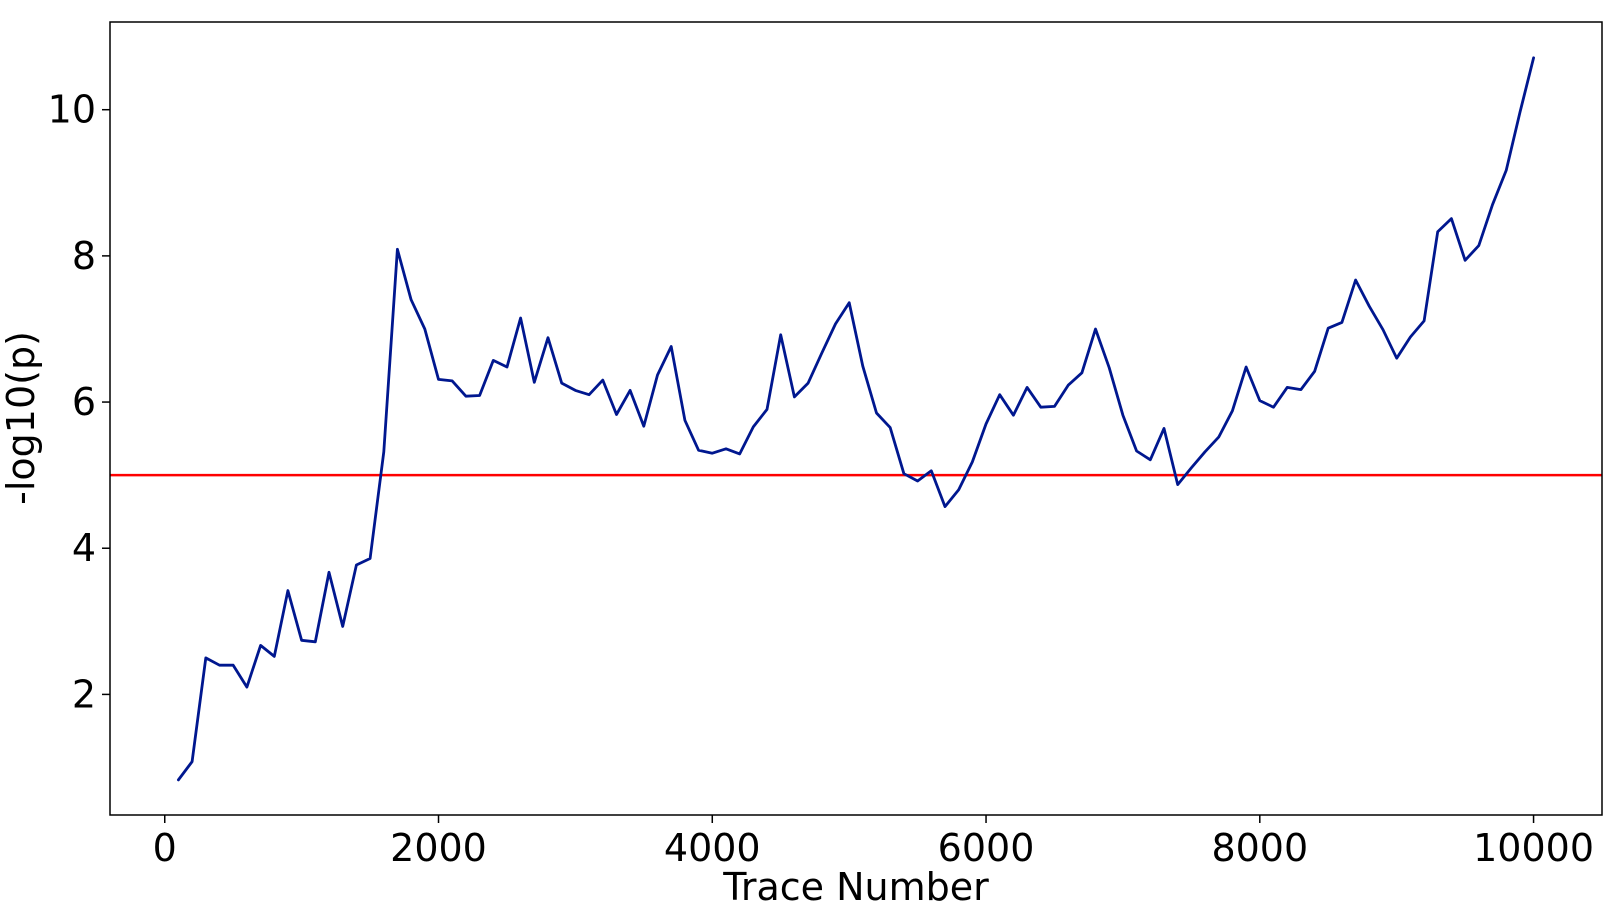 Image resolution: width=1610 pixels, height=905 pixels. What do you see at coordinates (21, 418) in the screenshot?
I see `y-axis-title: -log10(p)` at bounding box center [21, 418].